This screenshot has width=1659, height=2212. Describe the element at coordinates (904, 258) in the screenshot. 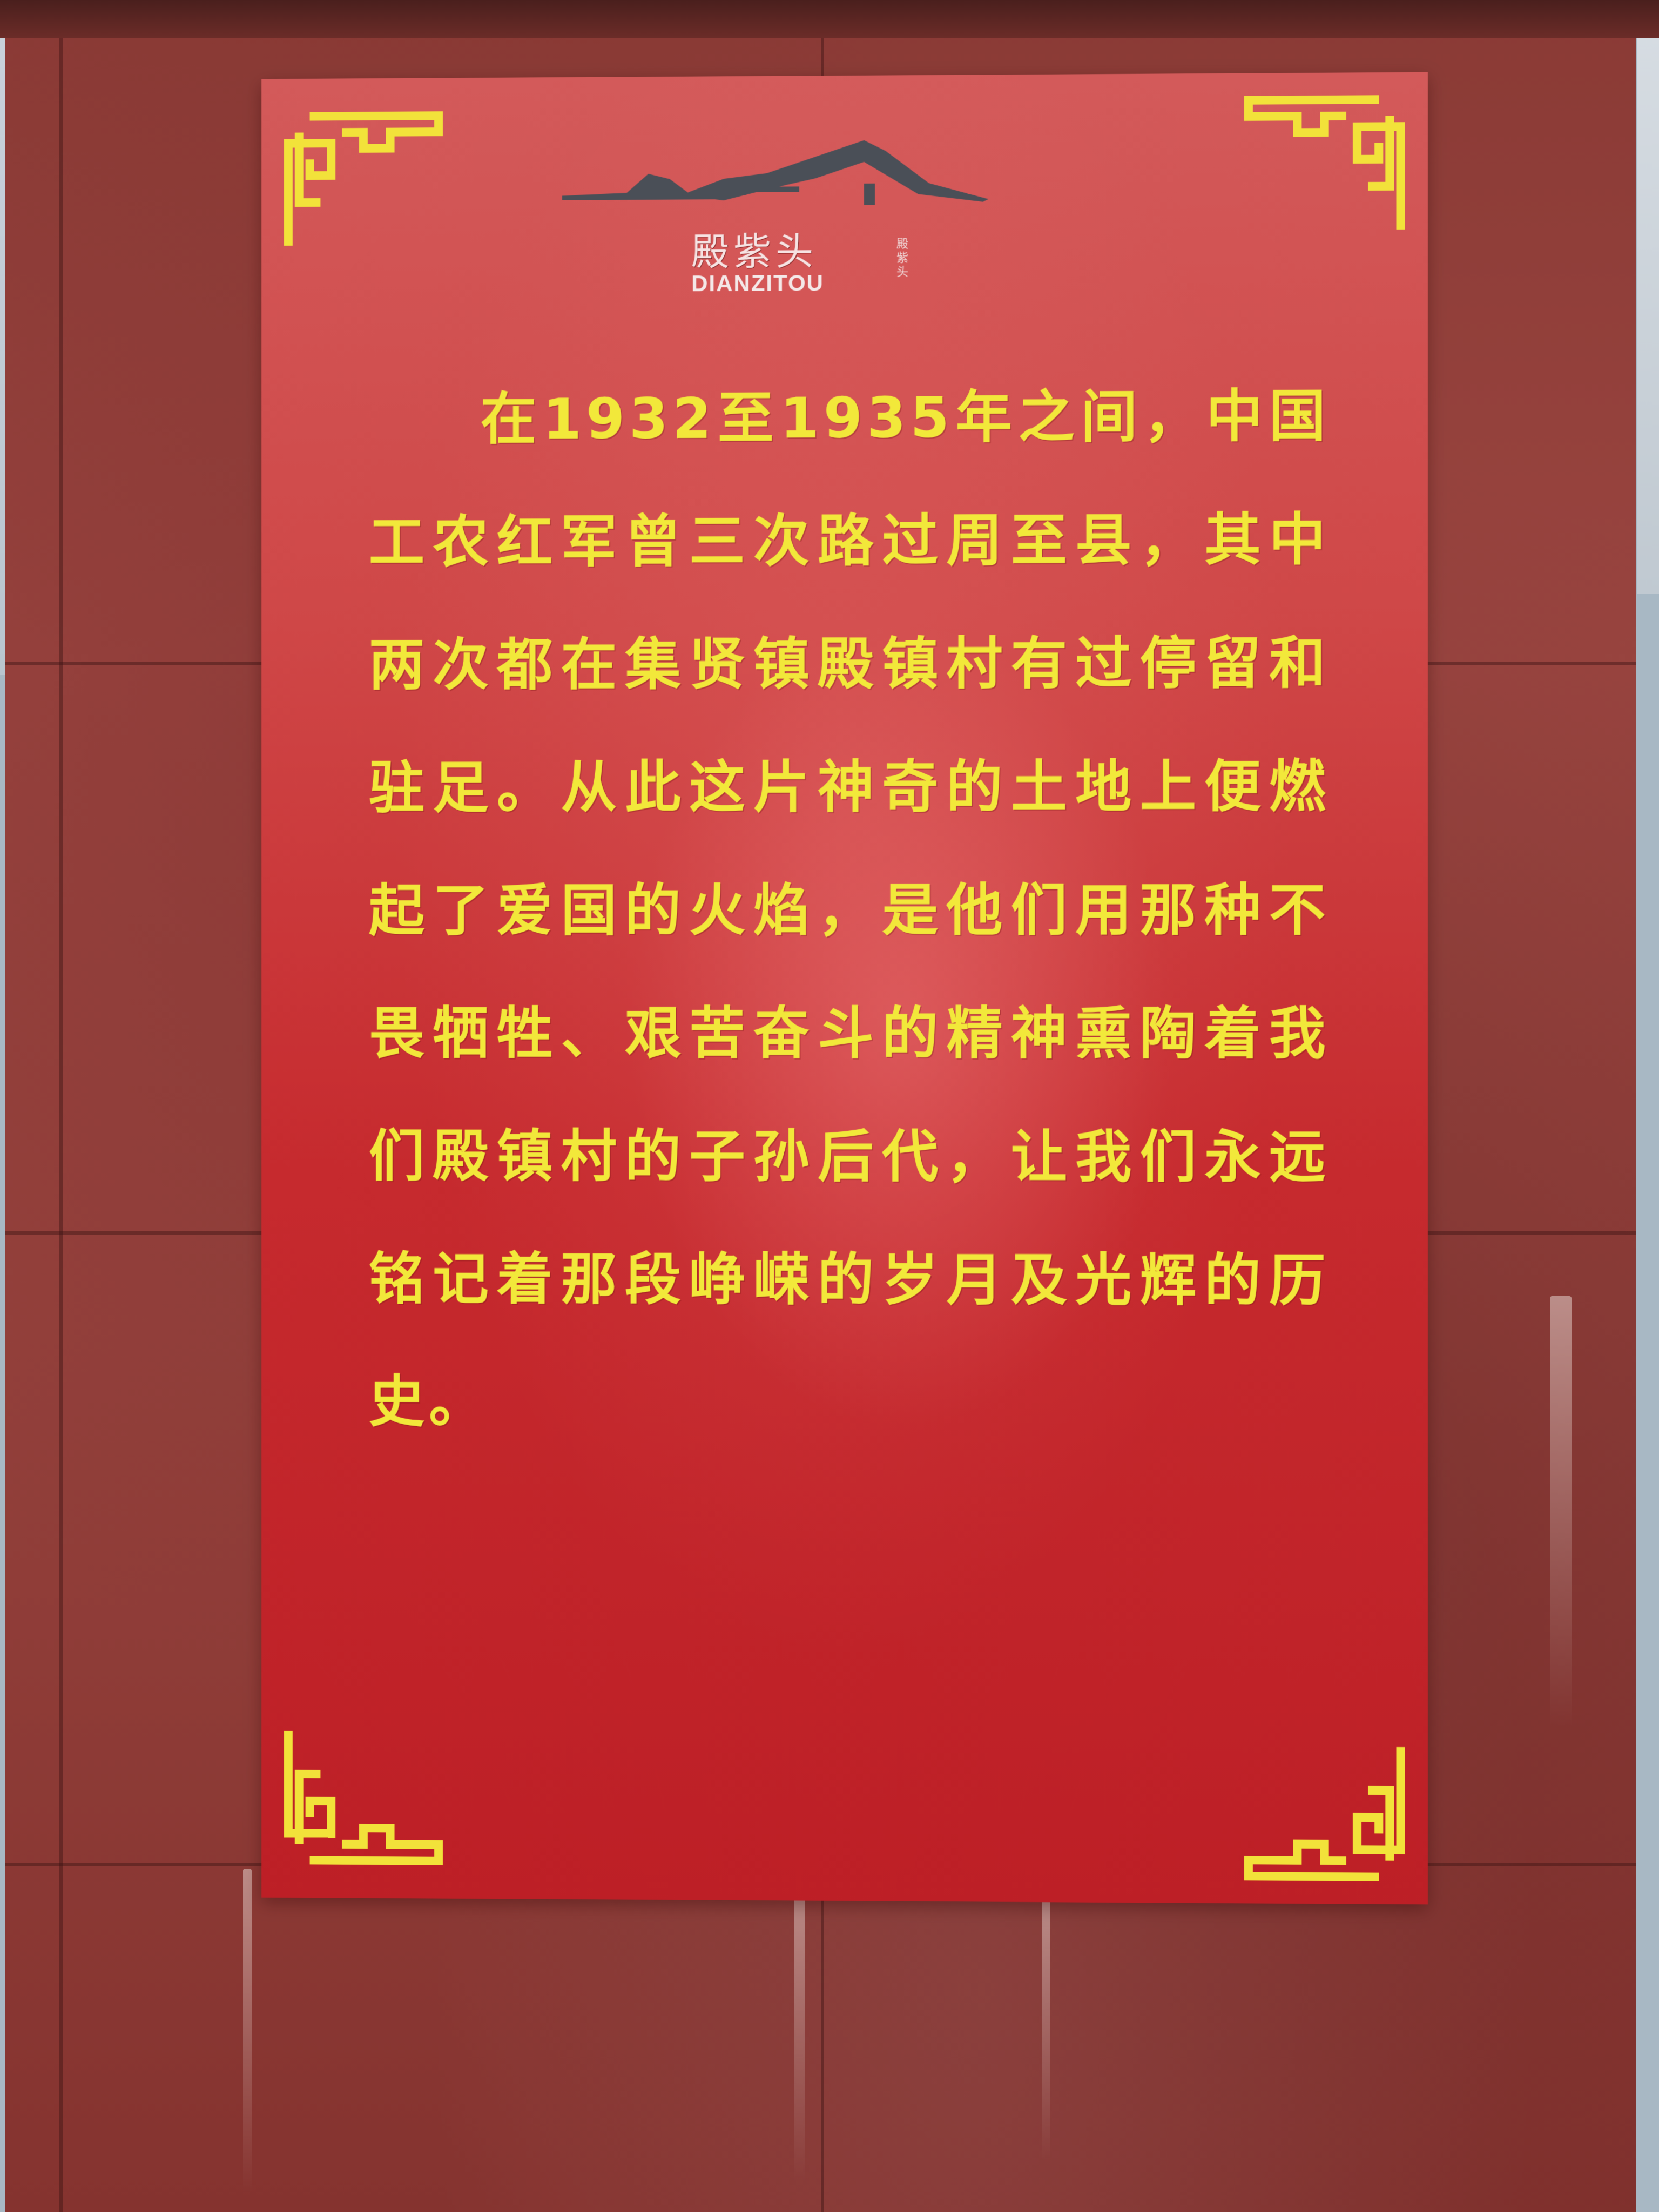

I see `logo-seal: 殿紫头` at that location.